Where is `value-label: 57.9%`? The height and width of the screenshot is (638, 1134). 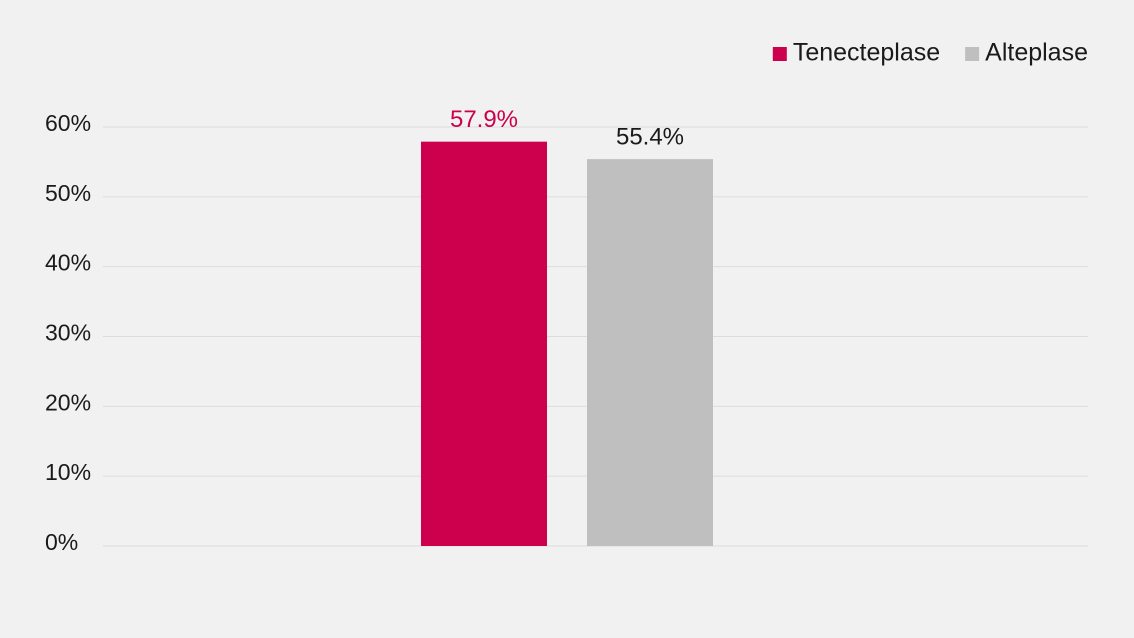 value-label: 57.9% is located at coordinates (484, 119).